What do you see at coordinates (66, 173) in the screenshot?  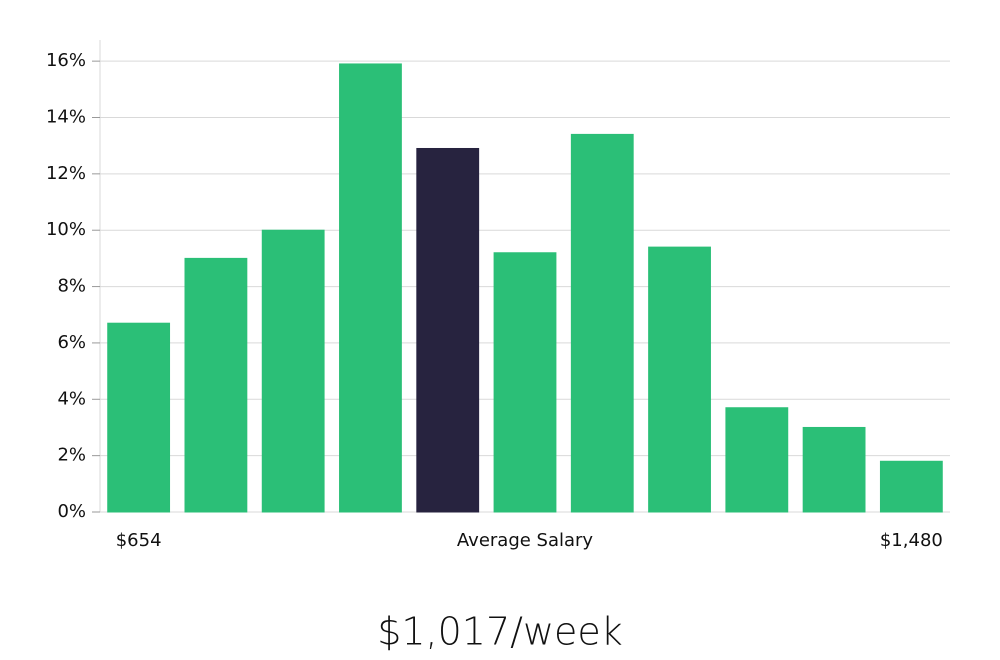 I see `y-tick-label: 12%` at bounding box center [66, 173].